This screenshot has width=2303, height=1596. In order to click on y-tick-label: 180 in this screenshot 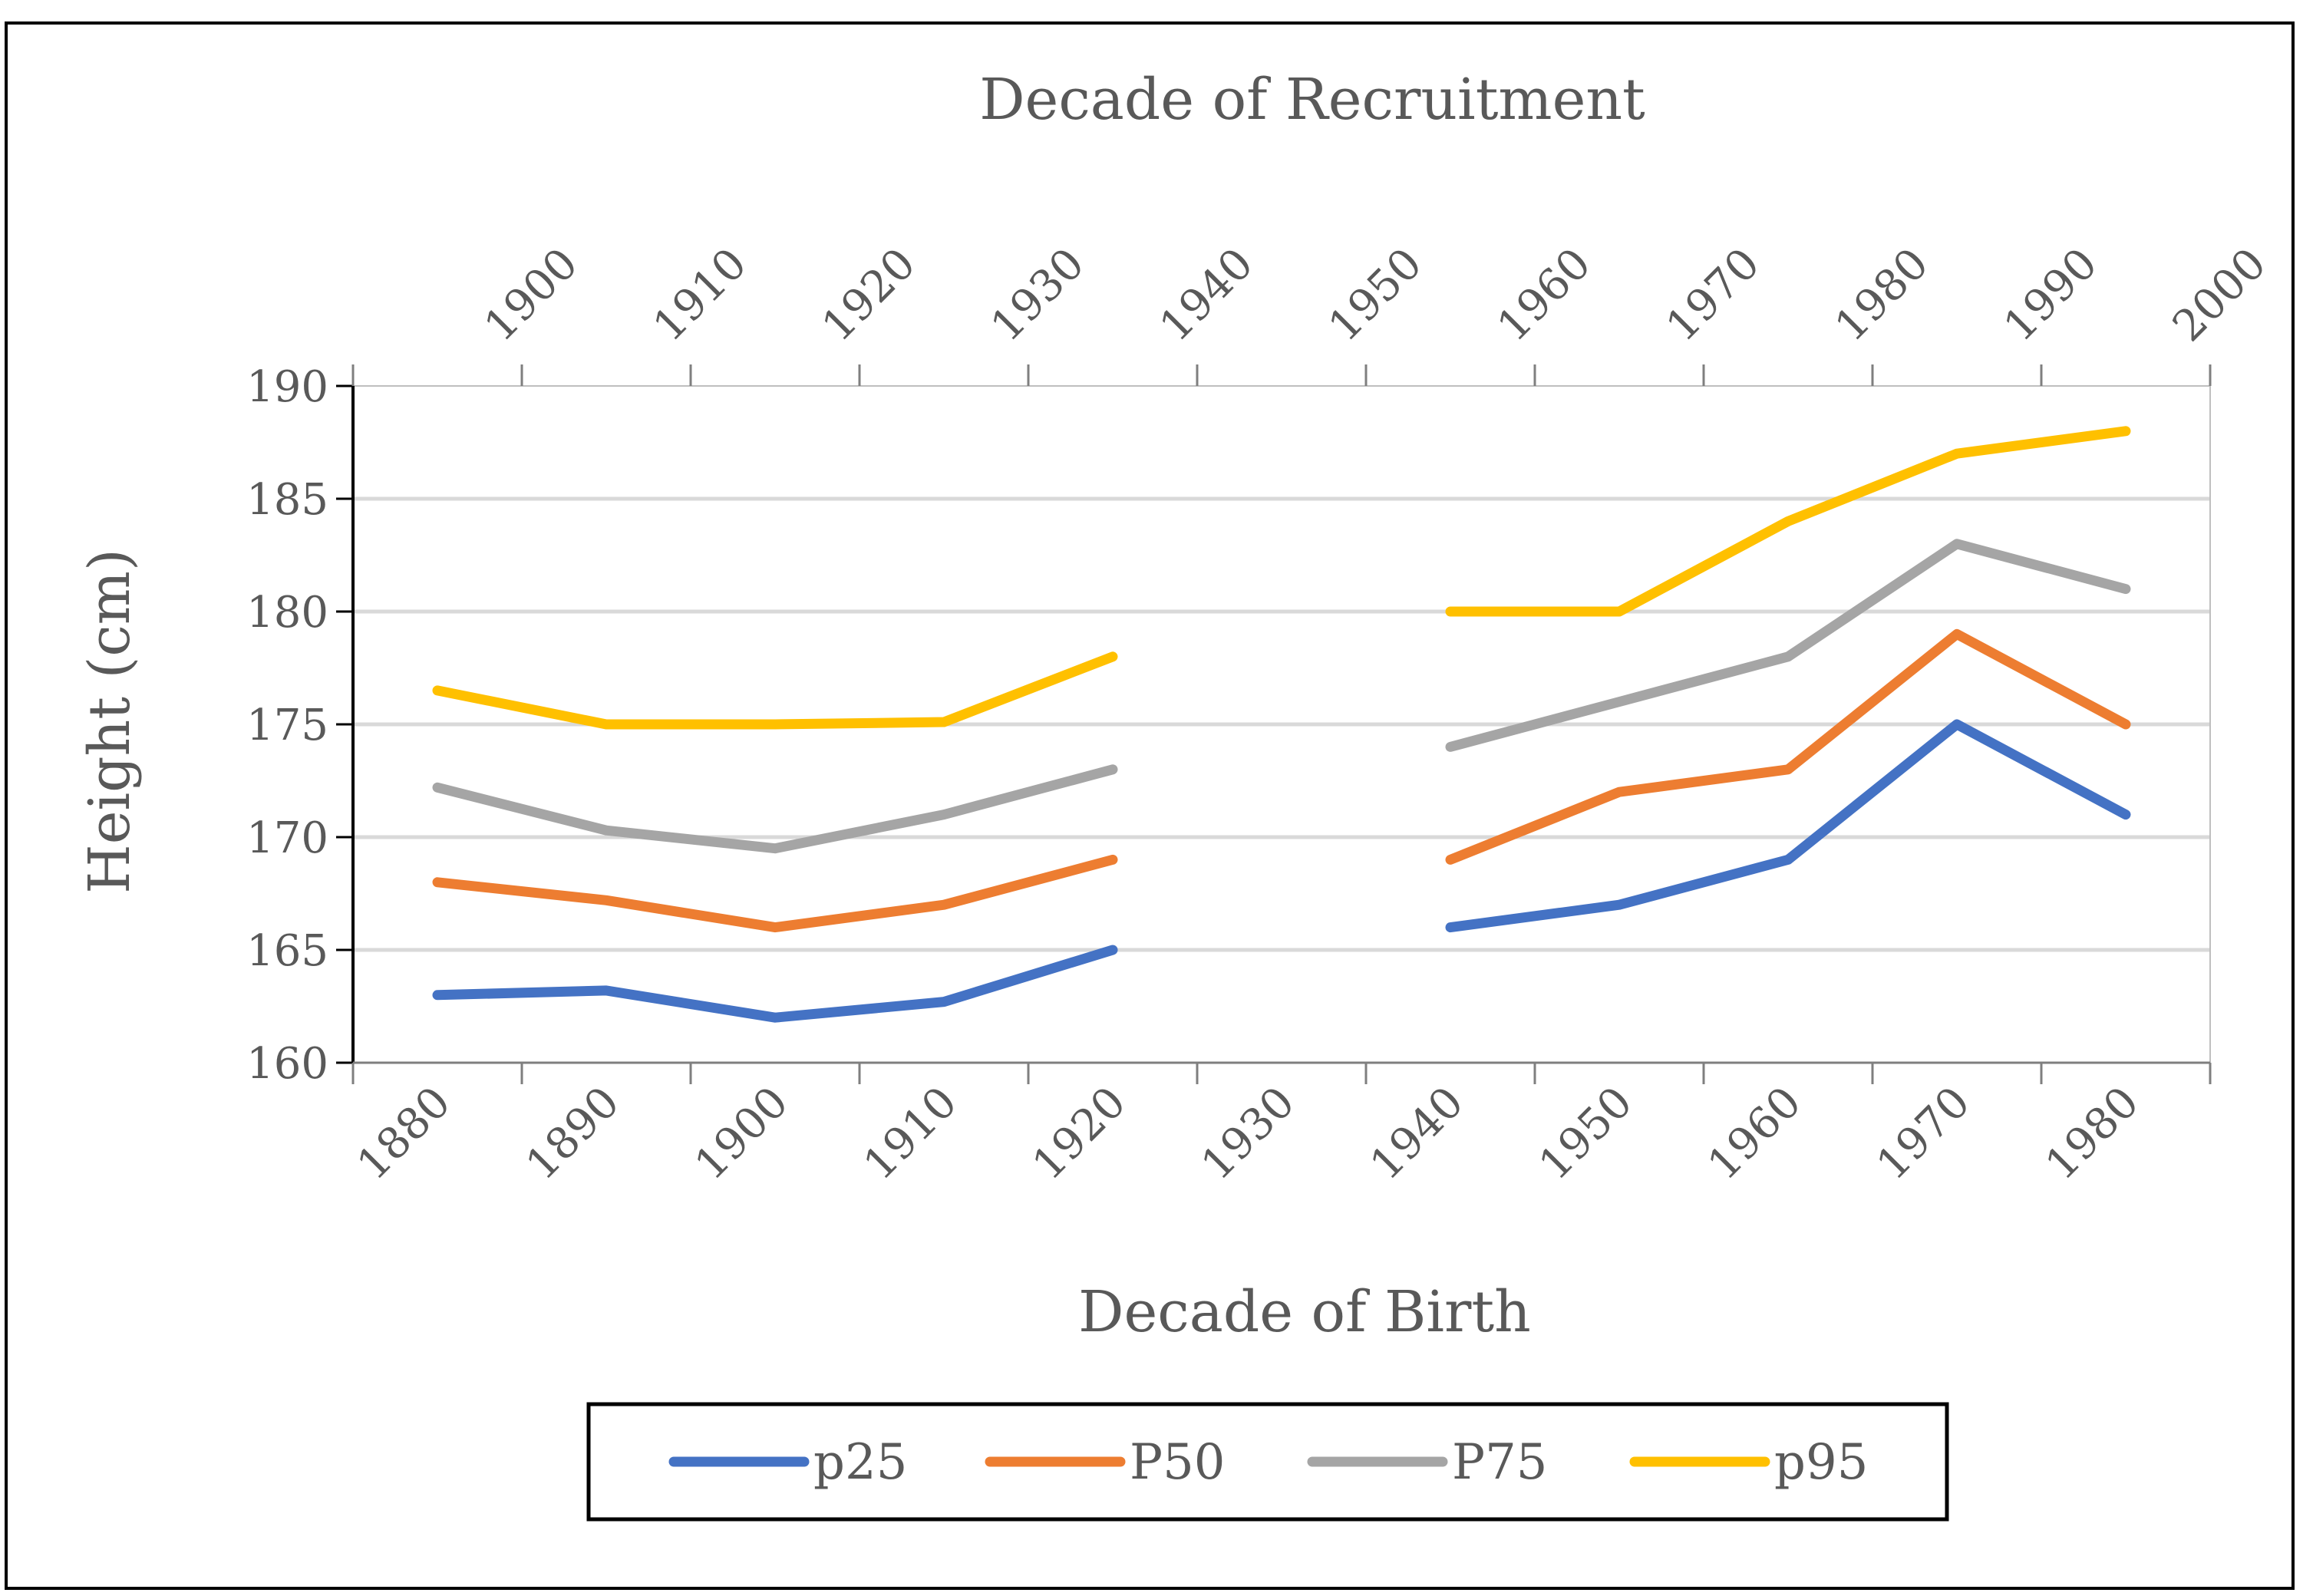, I will do `click(287, 613)`.